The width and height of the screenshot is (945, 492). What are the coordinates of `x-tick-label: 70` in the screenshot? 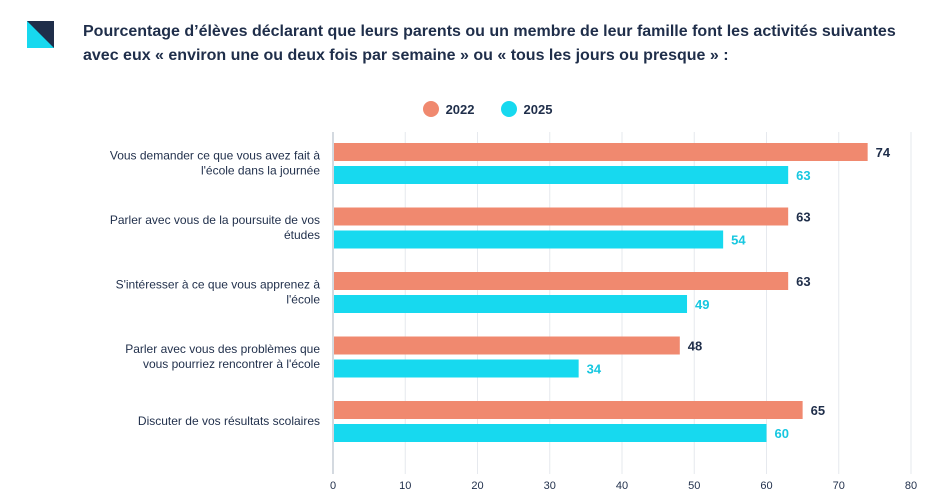 It's located at (839, 486).